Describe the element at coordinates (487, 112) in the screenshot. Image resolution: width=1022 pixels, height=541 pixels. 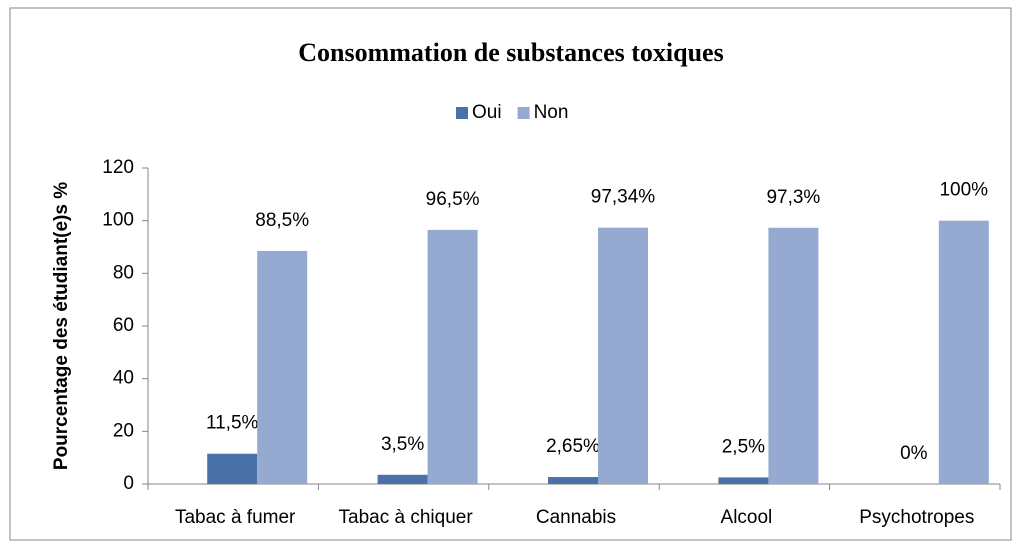
I see `legend-label: Oui` at that location.